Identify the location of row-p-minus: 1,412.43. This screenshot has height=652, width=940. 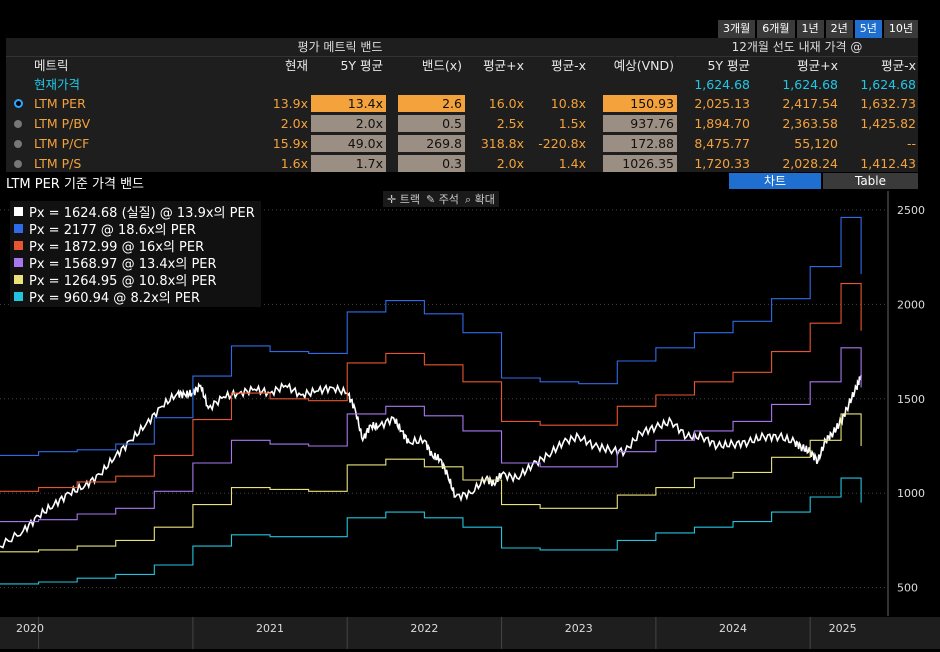
(888, 163).